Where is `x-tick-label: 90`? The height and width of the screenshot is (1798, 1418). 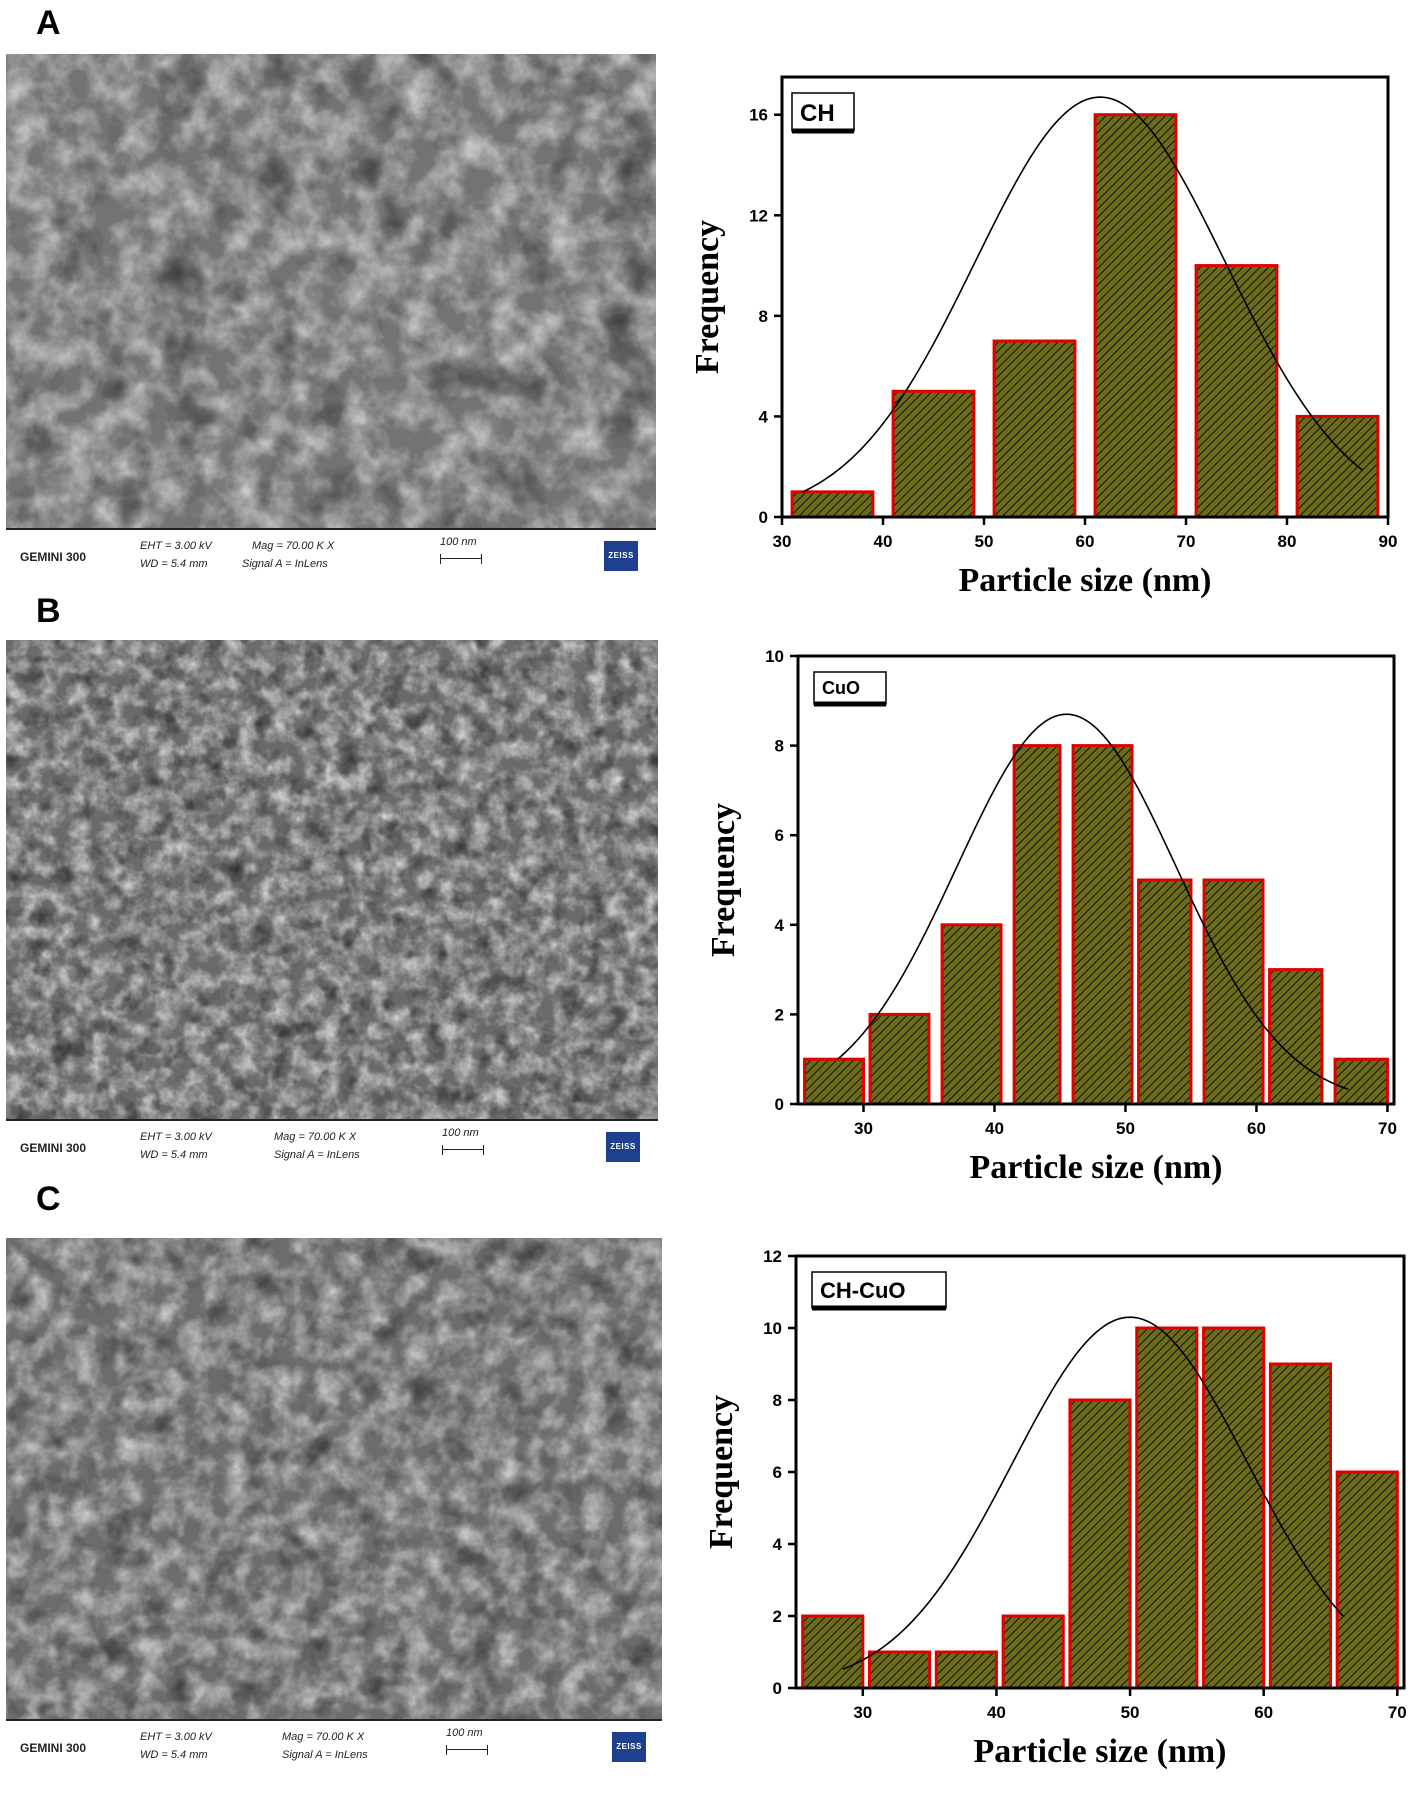 x-tick-label: 90 is located at coordinates (1388, 541).